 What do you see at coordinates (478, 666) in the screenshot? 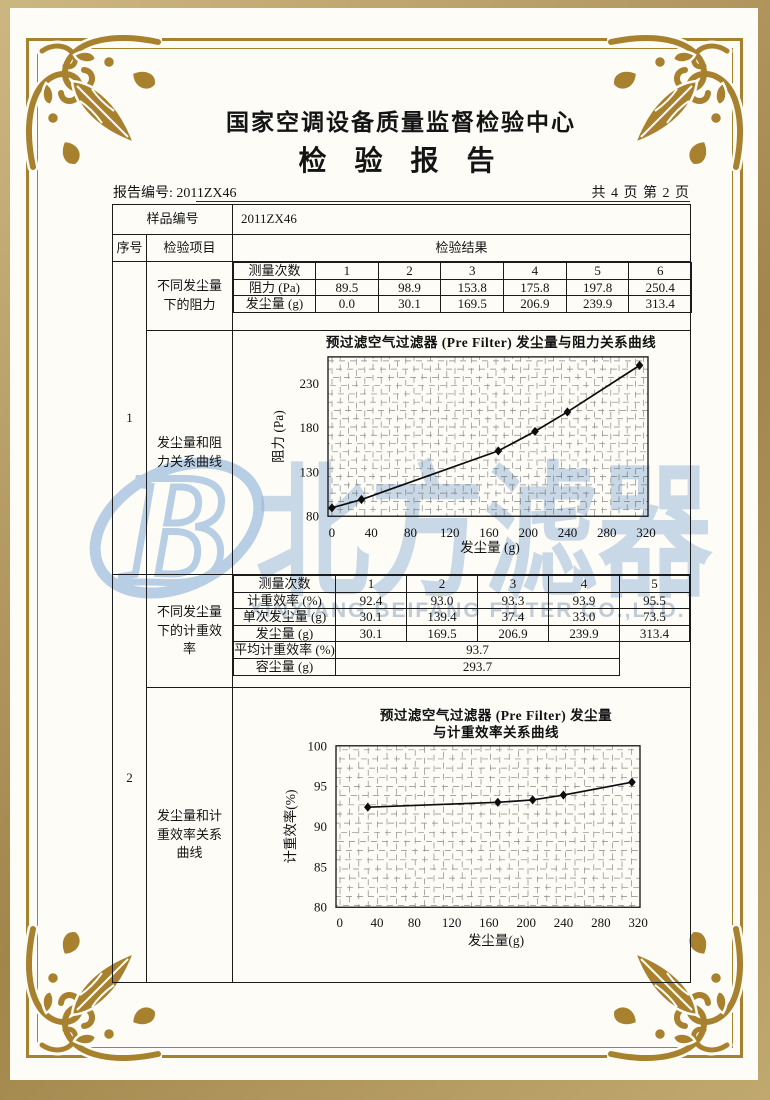
I see `value-cell: 293.7` at bounding box center [478, 666].